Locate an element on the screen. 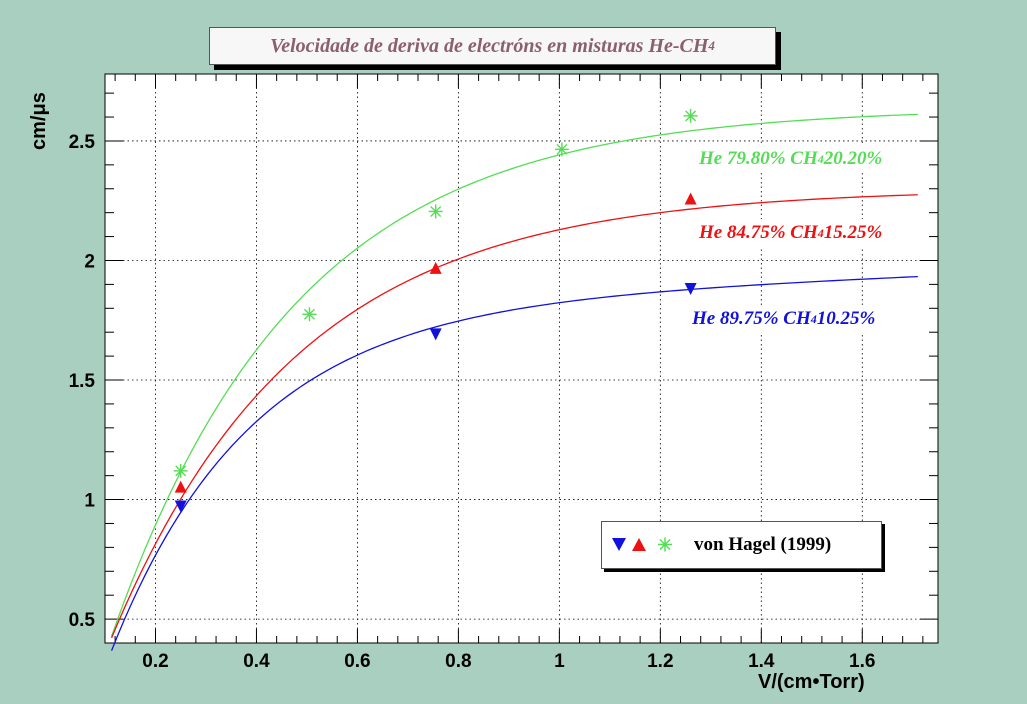 This screenshot has width=1027, height=704. series-label-green: He 79.80% CH 4 20.20% is located at coordinates (791, 159).